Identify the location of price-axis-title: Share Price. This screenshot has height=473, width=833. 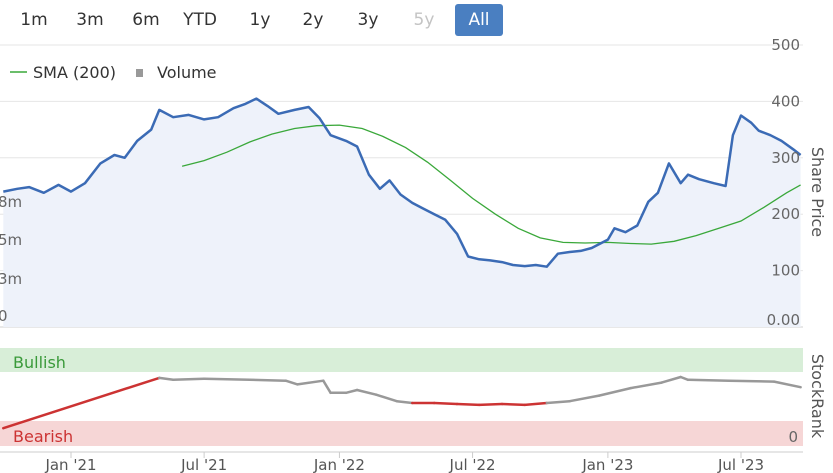
(817, 192).